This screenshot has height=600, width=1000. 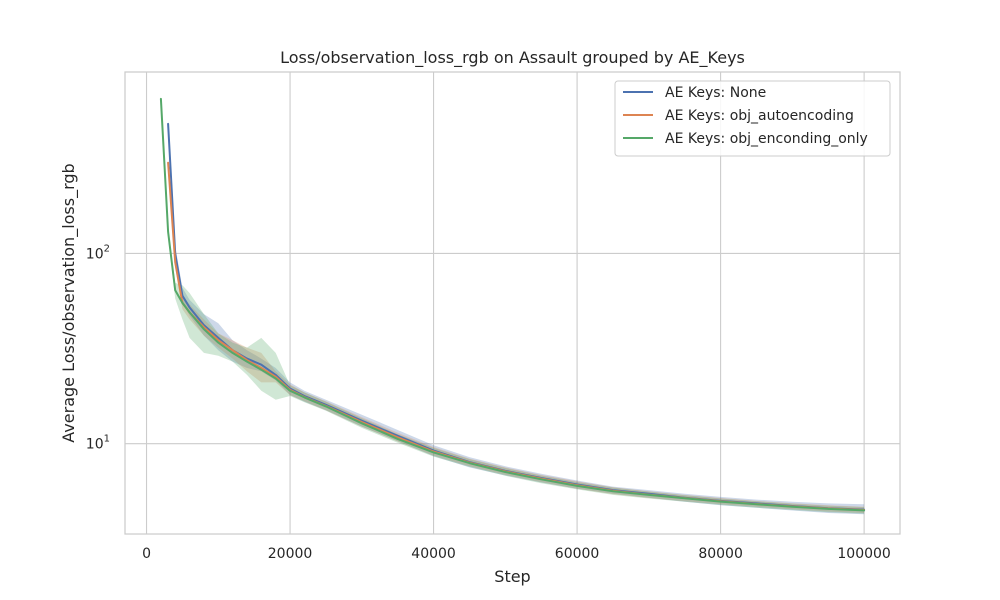 What do you see at coordinates (766, 139) in the screenshot?
I see `legend-label: AE Keys: obj_enconding_only` at bounding box center [766, 139].